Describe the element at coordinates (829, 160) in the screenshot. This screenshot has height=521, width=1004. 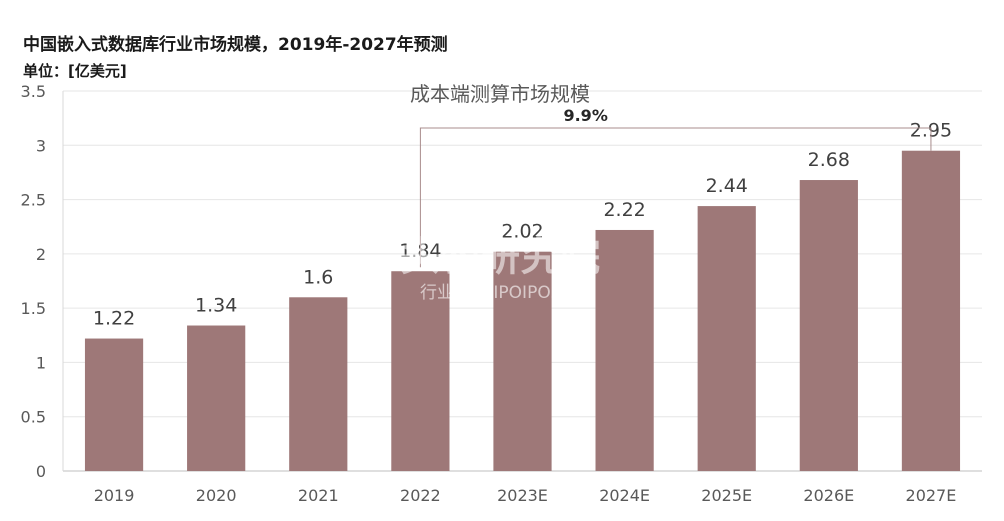
I see `data-label: 2.68` at that location.